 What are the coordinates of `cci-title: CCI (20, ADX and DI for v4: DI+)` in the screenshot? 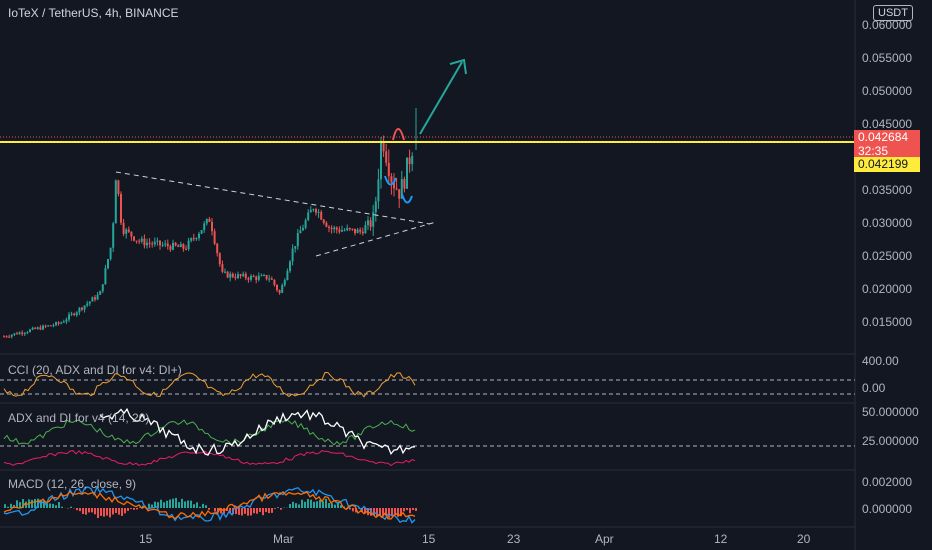 It's located at (95, 370).